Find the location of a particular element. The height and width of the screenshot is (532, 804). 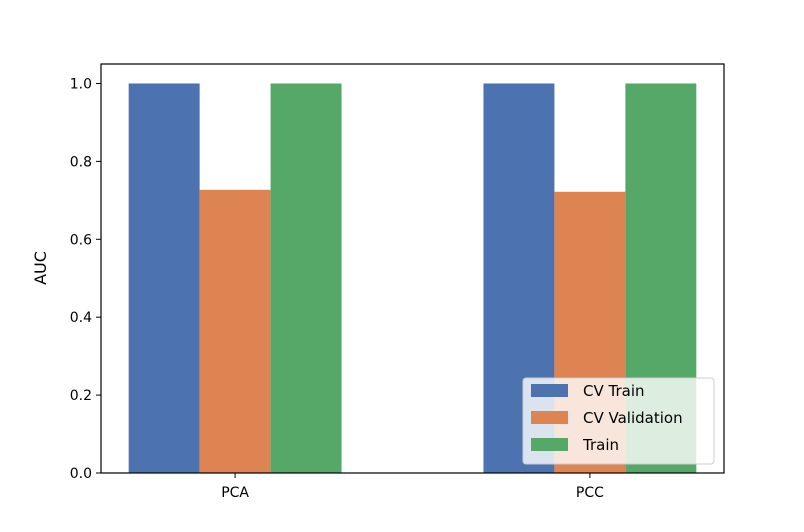

legend-label: CV Train is located at coordinates (614, 391).